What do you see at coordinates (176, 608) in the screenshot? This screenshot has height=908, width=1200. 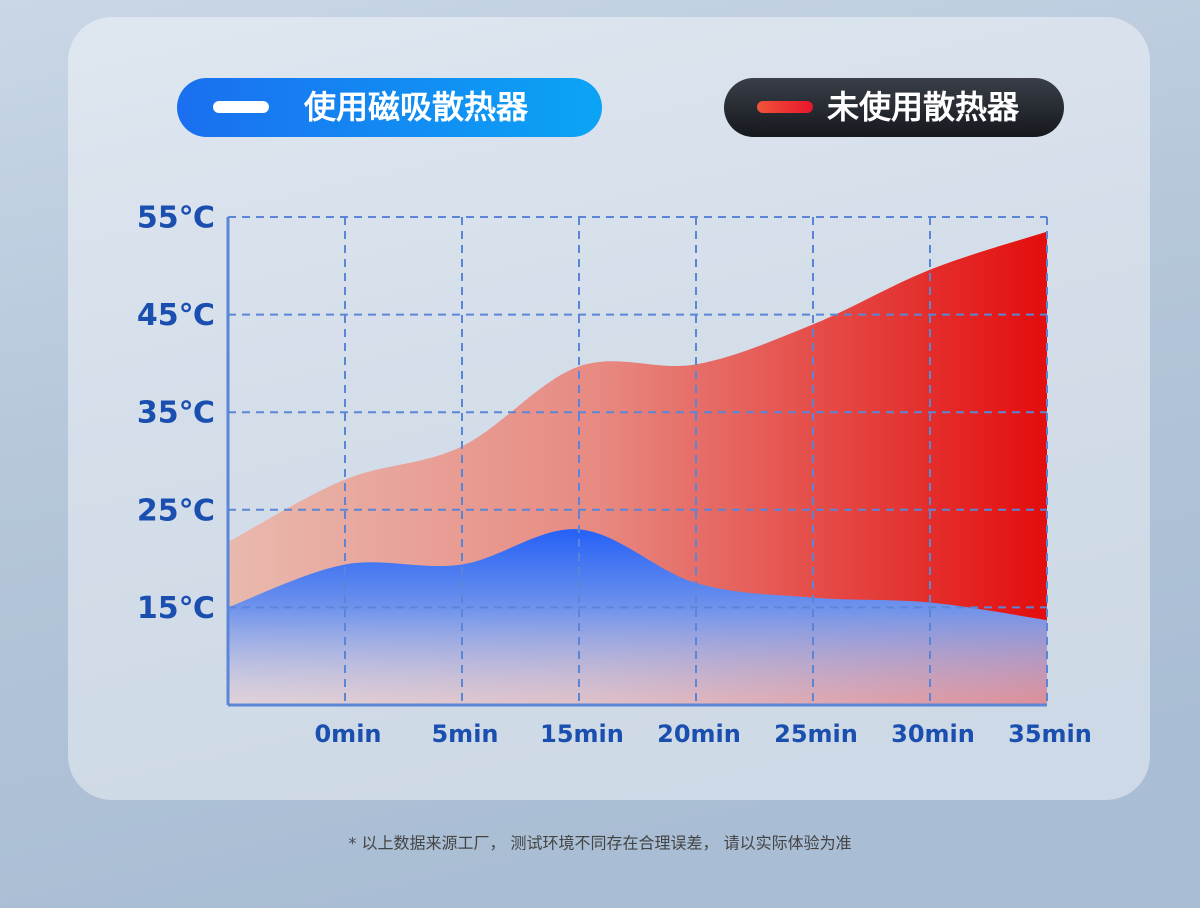 I see `y-tick-label: 15℃` at bounding box center [176, 608].